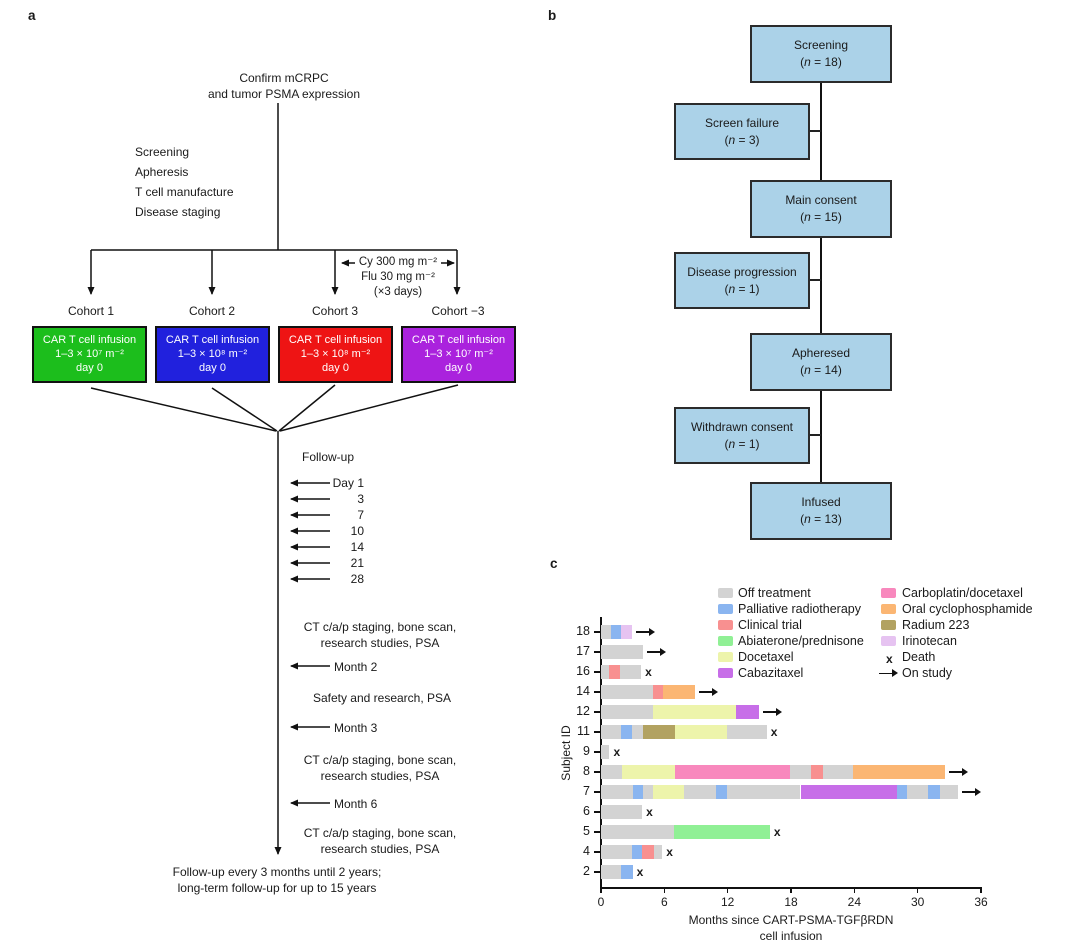  Describe the element at coordinates (586, 831) in the screenshot. I see `subject-id-label: 5` at that location.